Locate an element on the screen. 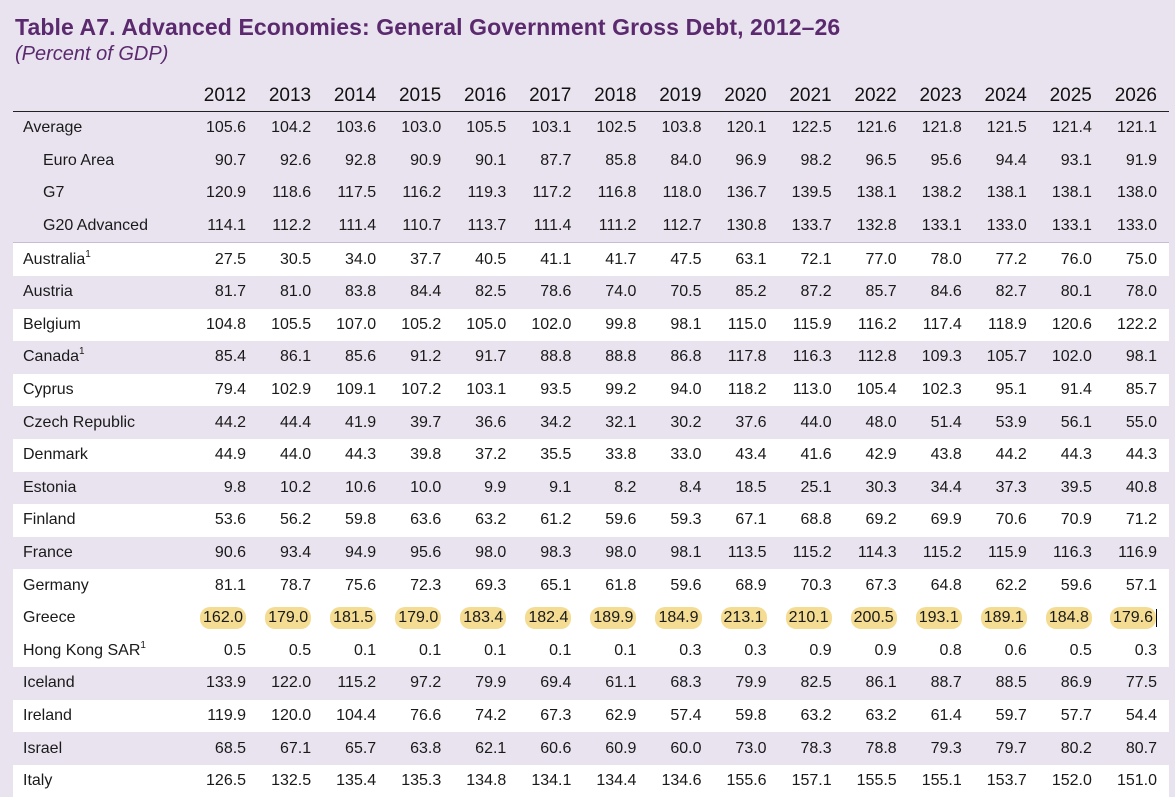  value-cell: 0.5 is located at coordinates (1071, 651).